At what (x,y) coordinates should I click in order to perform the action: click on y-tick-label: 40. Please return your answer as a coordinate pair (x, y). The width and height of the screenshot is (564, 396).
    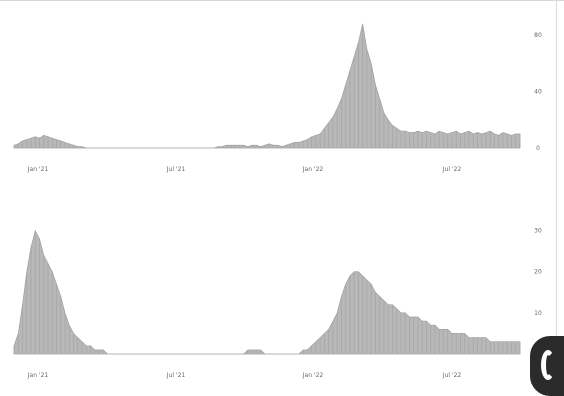
    Looking at the image, I should click on (538, 92).